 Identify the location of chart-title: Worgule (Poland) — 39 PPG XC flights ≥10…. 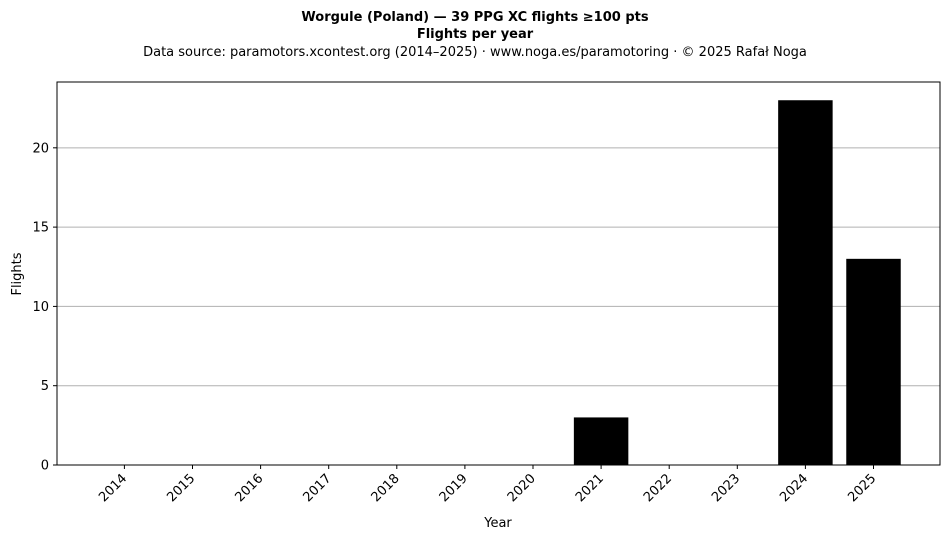
(474, 17).